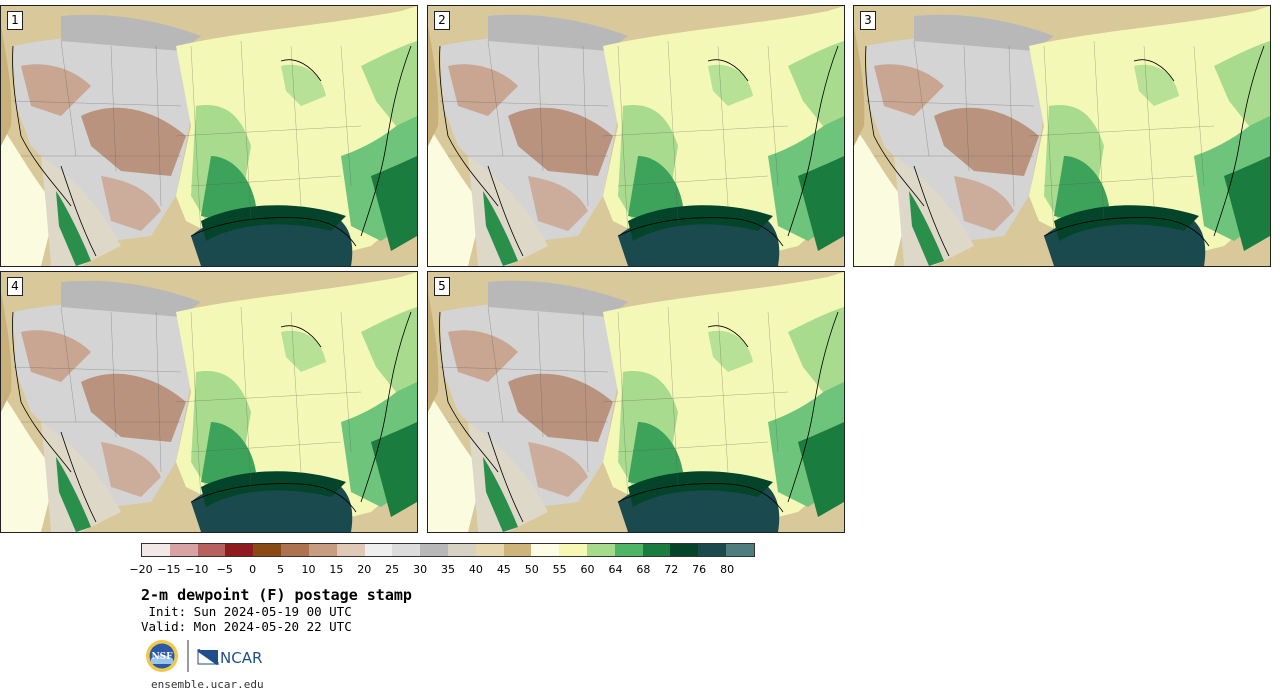 The width and height of the screenshot is (1280, 696). Describe the element at coordinates (169, 569) in the screenshot. I see `colorbar-tick-label: −15` at that location.